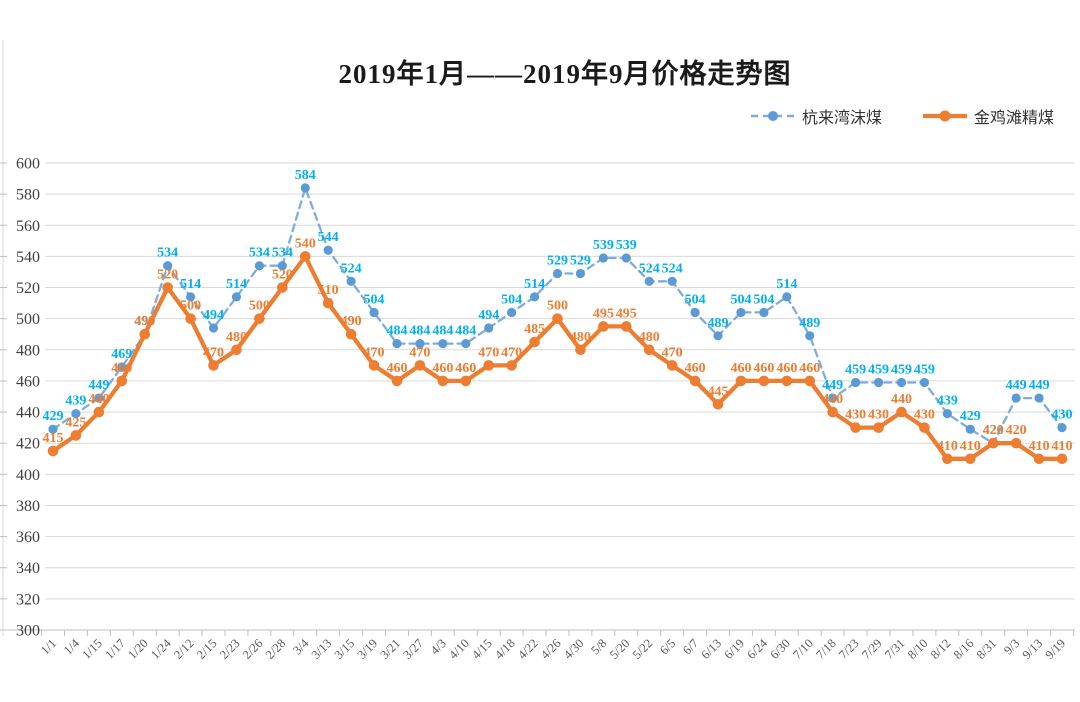 The width and height of the screenshot is (1080, 702). I want to click on data-label: 449, so click(1039, 385).